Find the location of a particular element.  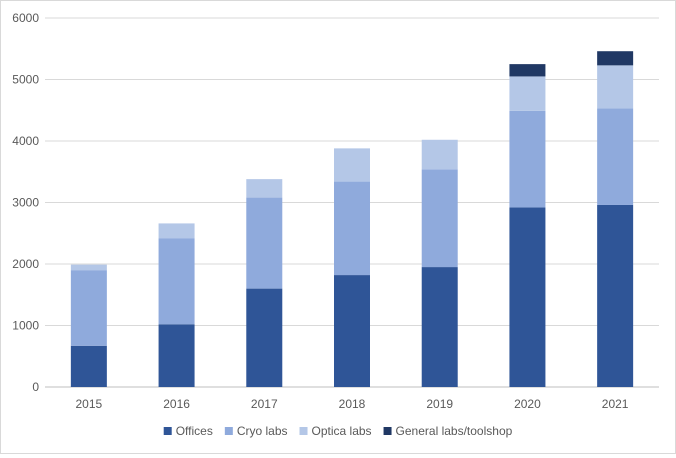

legend-label: General labs/toolshop is located at coordinates (454, 431).